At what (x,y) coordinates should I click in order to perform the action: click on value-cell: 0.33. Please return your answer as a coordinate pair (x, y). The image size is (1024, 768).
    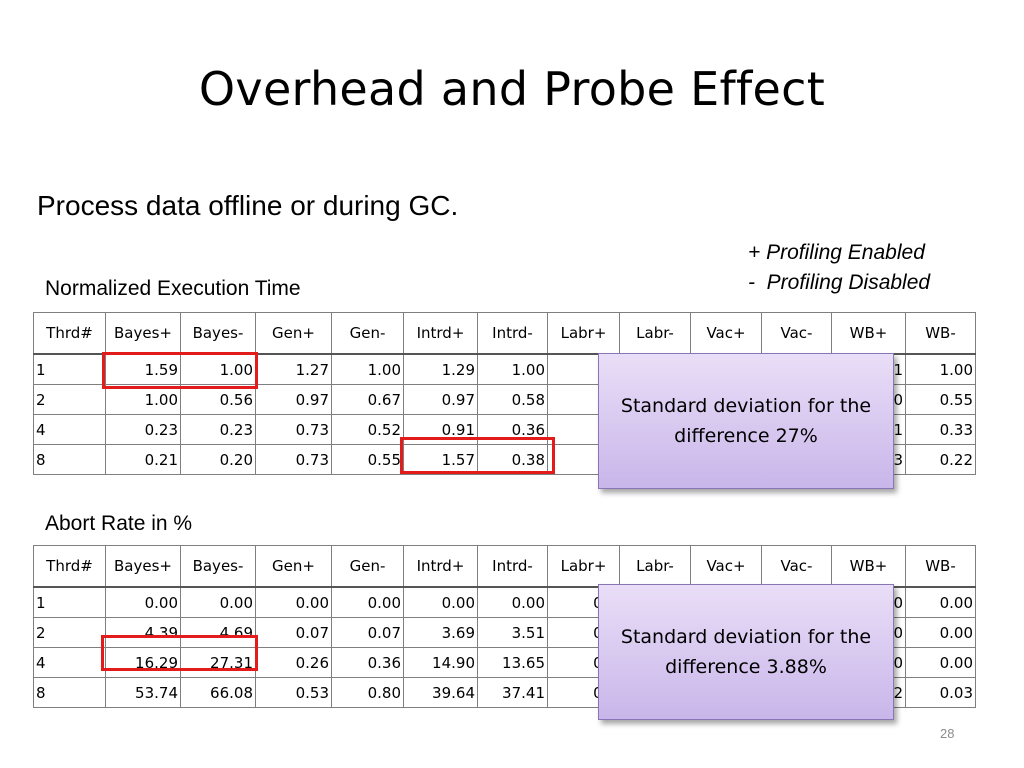
    Looking at the image, I should click on (940, 429).